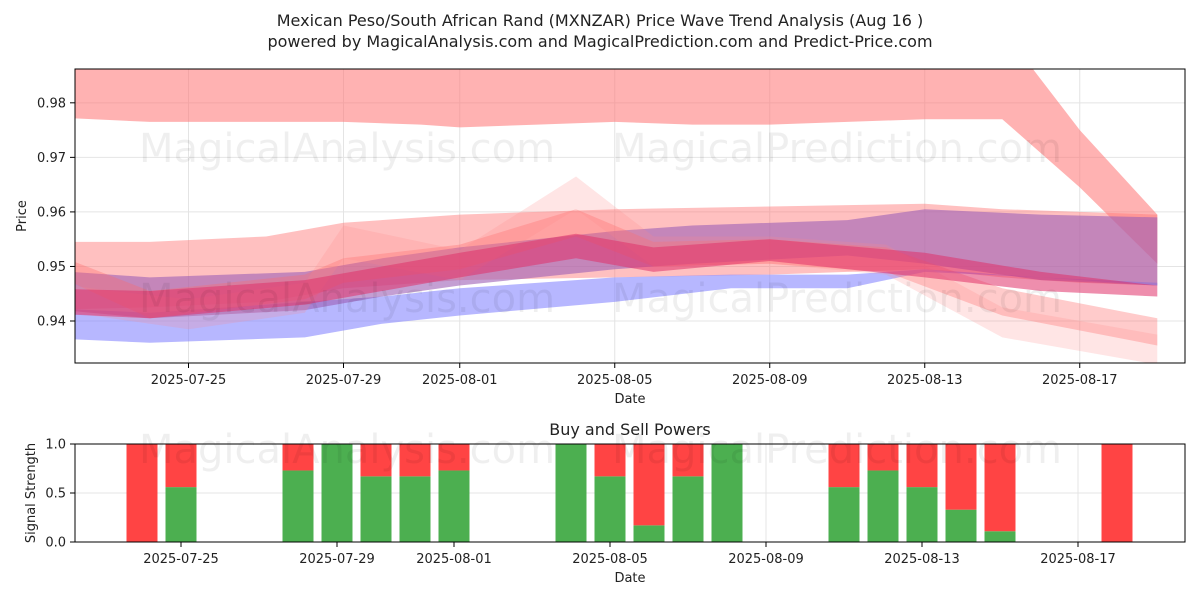 The width and height of the screenshot is (1200, 604). Describe the element at coordinates (837, 299) in the screenshot. I see `watermark-prediction-mid: MagicalPrediction.com` at that location.